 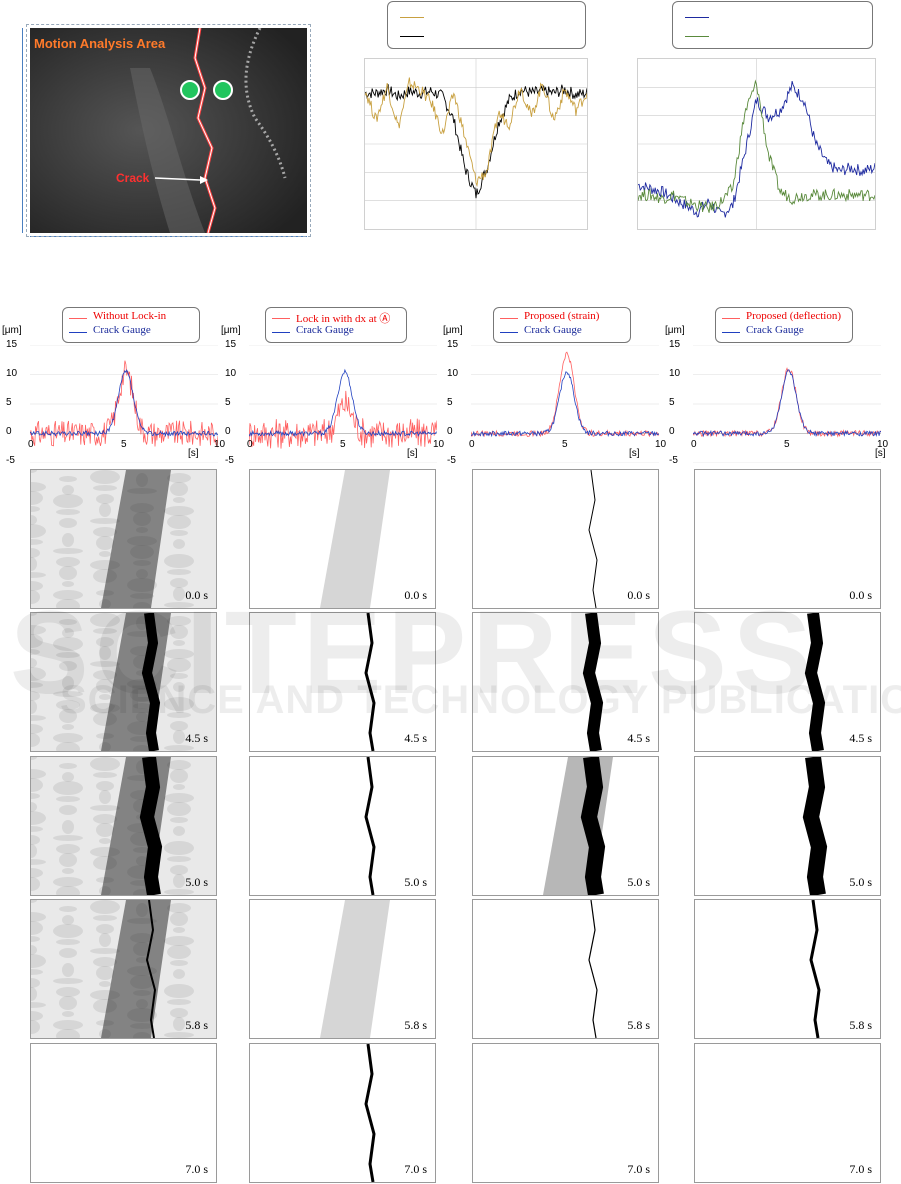 I want to click on legend-label-method: Without Lock-in, so click(x=130, y=316).